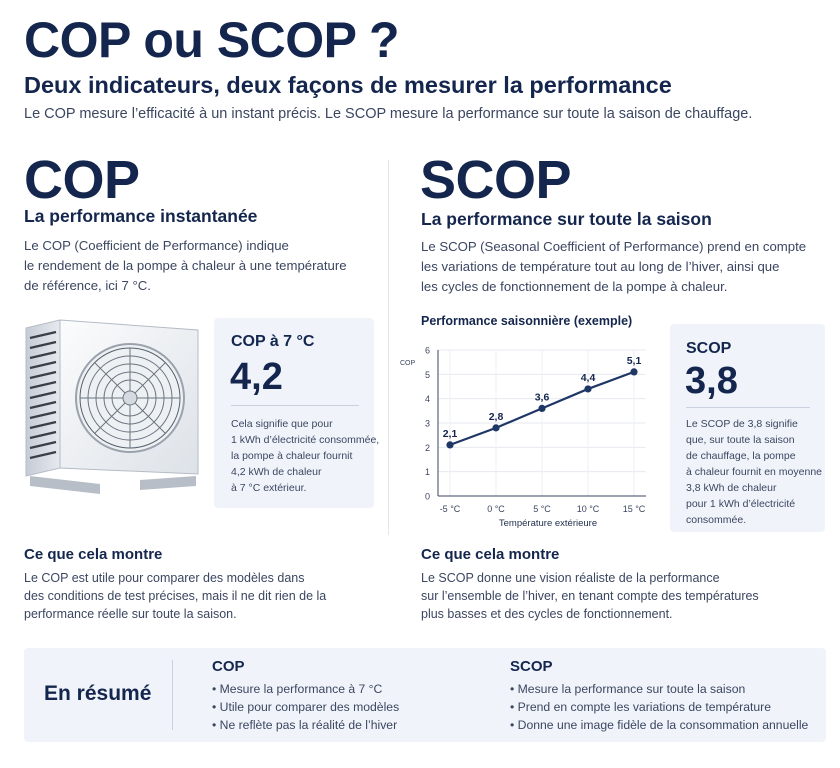 Image resolution: width=840 pixels, height=768 pixels. Describe the element at coordinates (112, 406) in the screenshot. I see `heat-pump-image` at that location.